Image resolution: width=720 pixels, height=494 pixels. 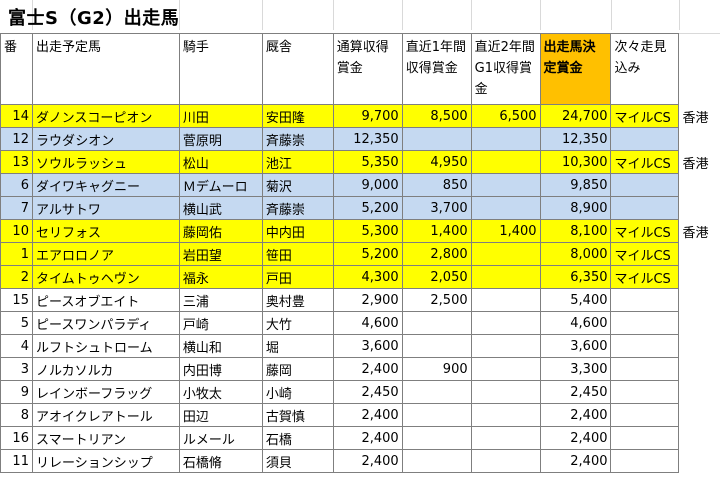 What do you see at coordinates (575, 231) in the screenshot?
I see `decision-earnings-cell: 8,100` at bounding box center [575, 231].